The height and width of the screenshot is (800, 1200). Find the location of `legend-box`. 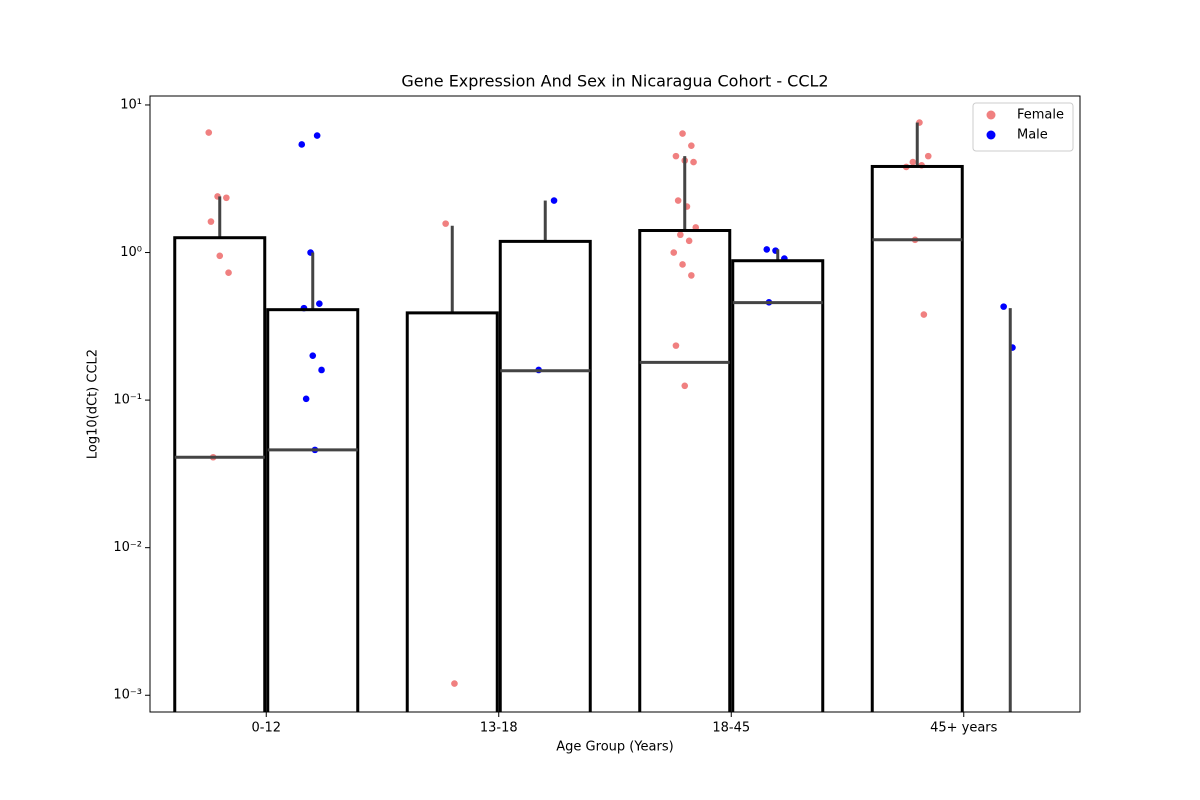

legend-box is located at coordinates (1023, 127).